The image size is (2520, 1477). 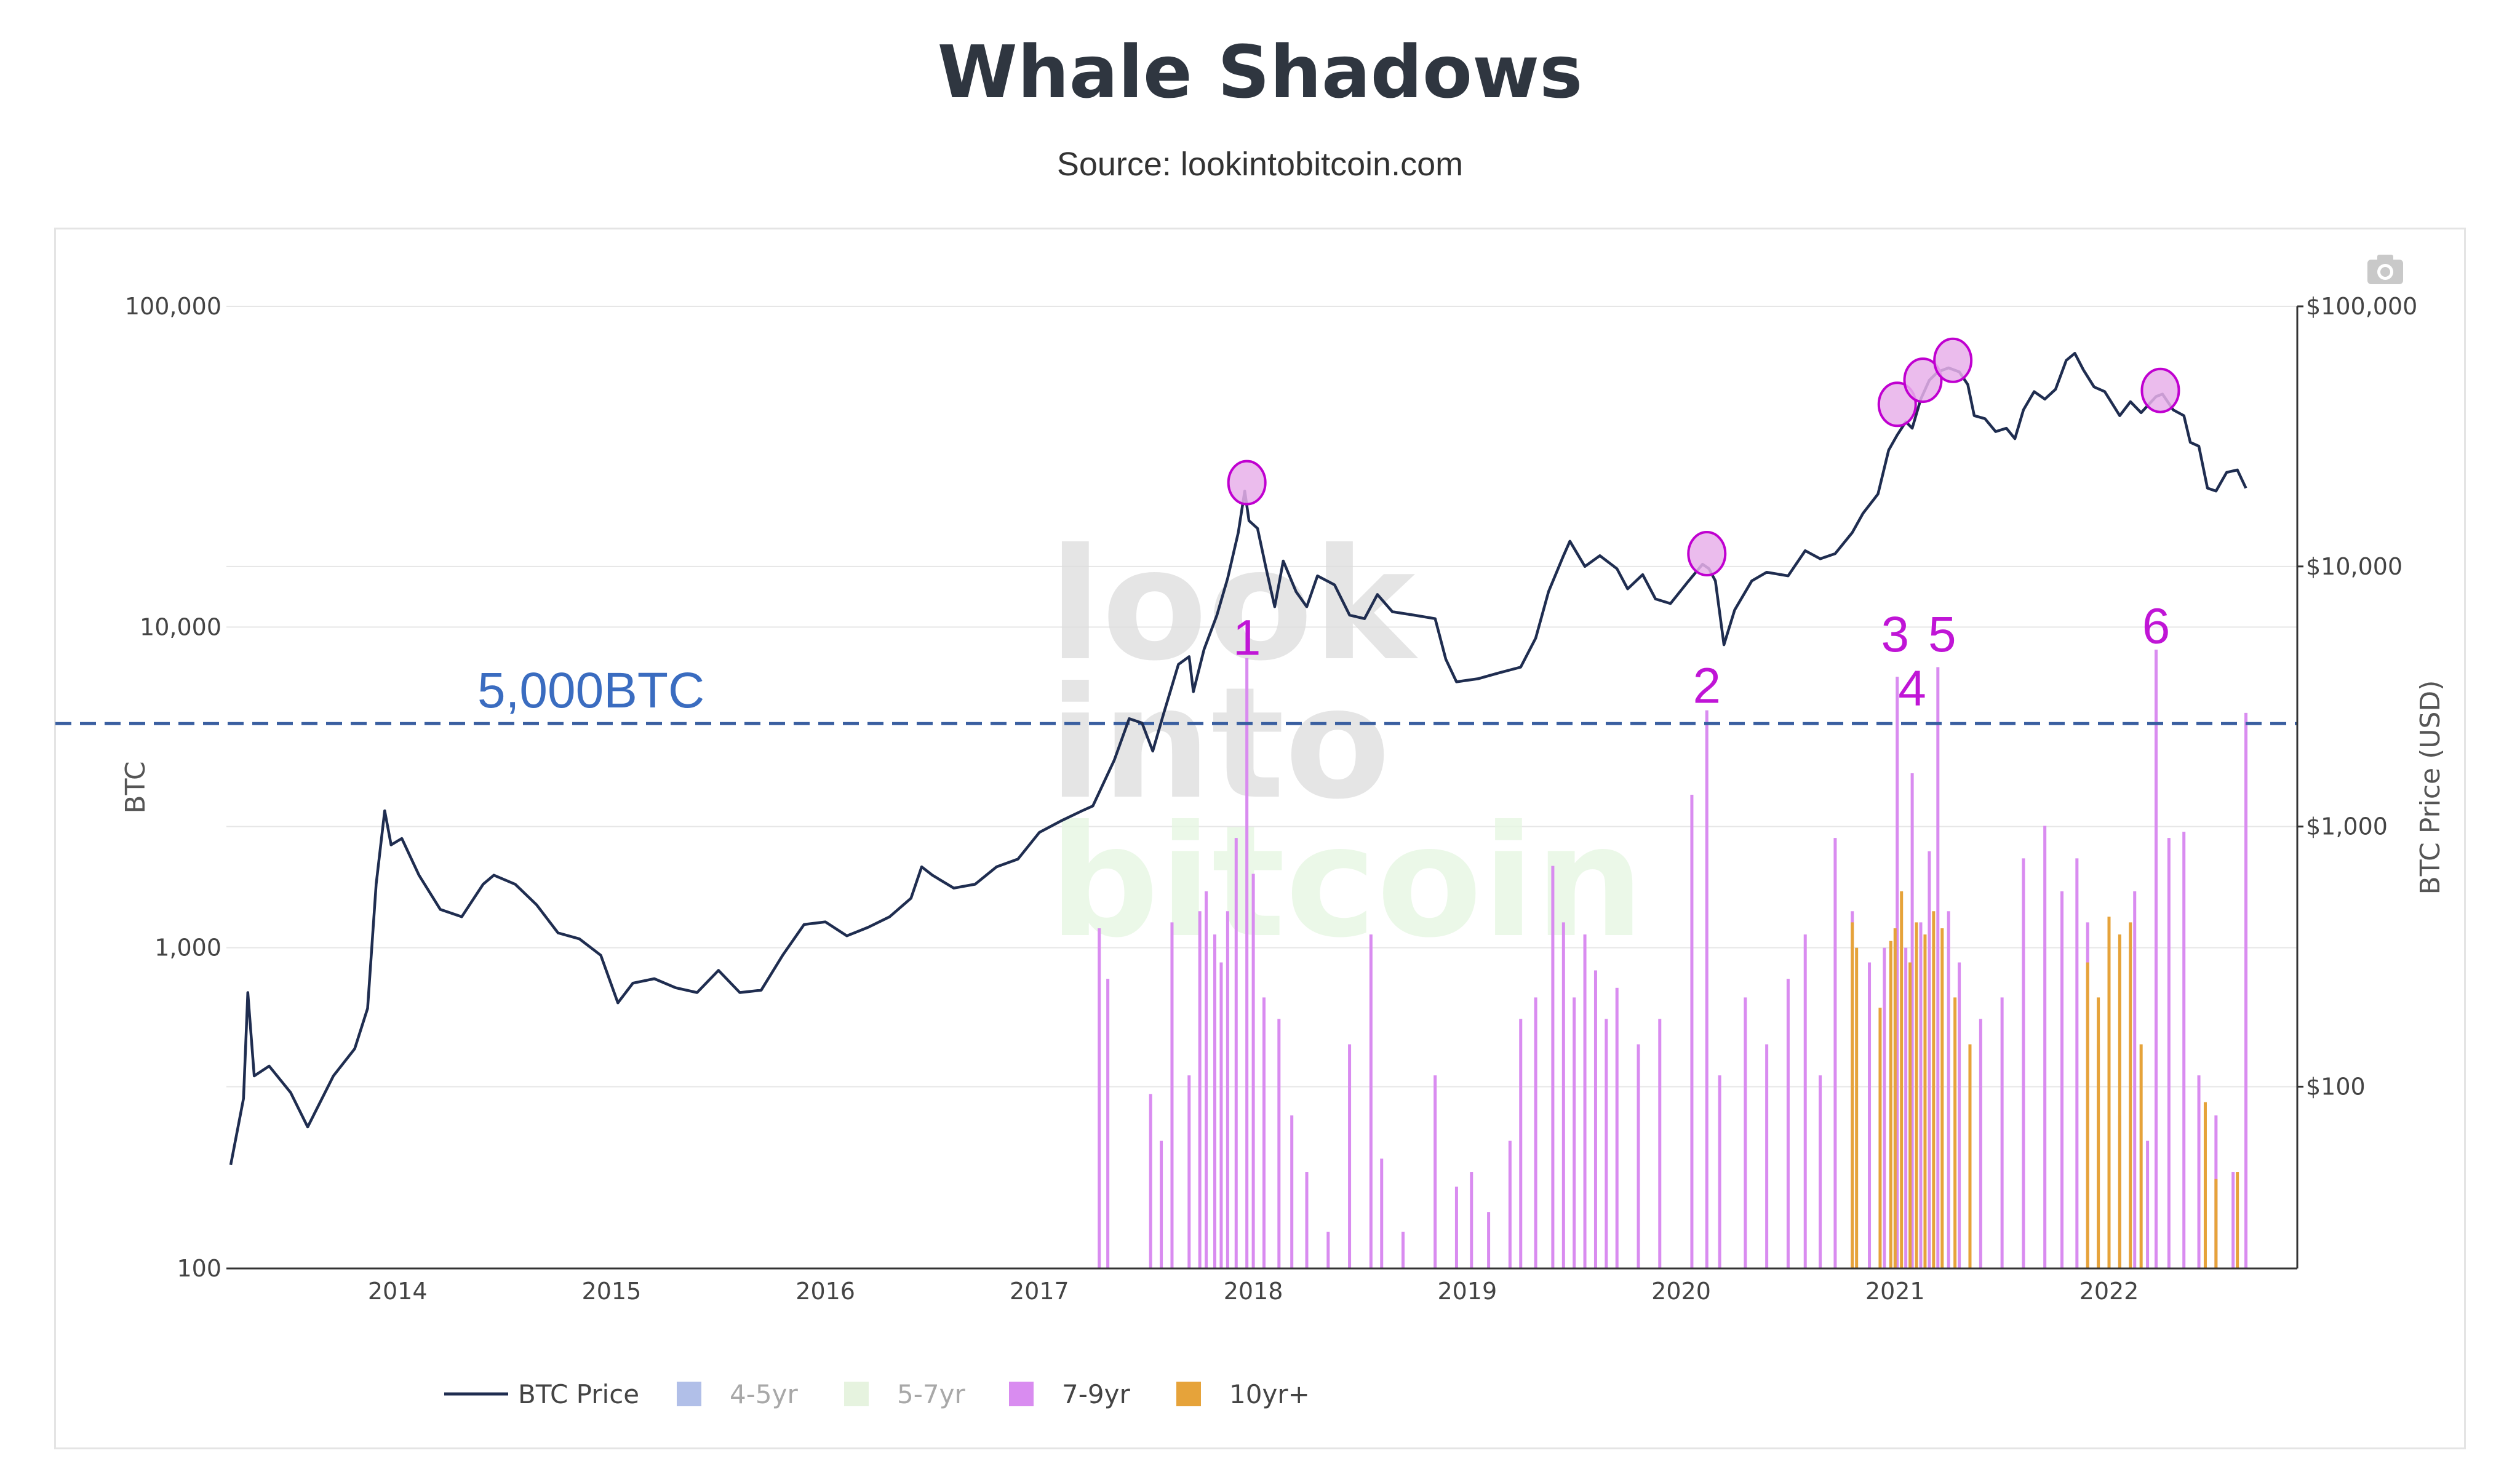 I want to click on legend-label: 10yr+, so click(x=1269, y=1394).